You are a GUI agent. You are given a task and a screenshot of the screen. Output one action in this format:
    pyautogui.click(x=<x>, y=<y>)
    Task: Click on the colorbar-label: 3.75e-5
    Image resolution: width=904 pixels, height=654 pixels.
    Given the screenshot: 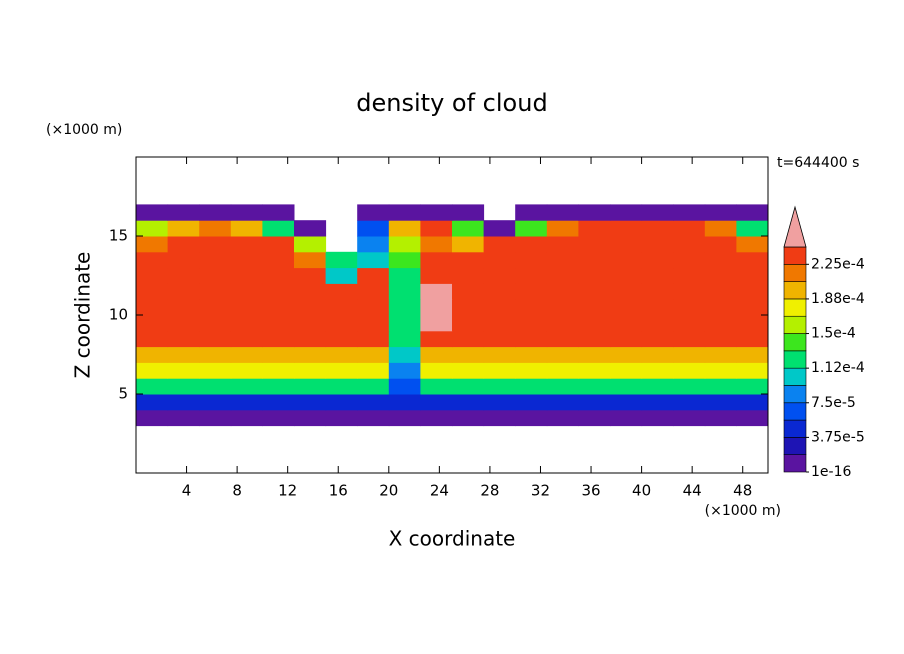 What is the action you would take?
    pyautogui.click(x=838, y=437)
    